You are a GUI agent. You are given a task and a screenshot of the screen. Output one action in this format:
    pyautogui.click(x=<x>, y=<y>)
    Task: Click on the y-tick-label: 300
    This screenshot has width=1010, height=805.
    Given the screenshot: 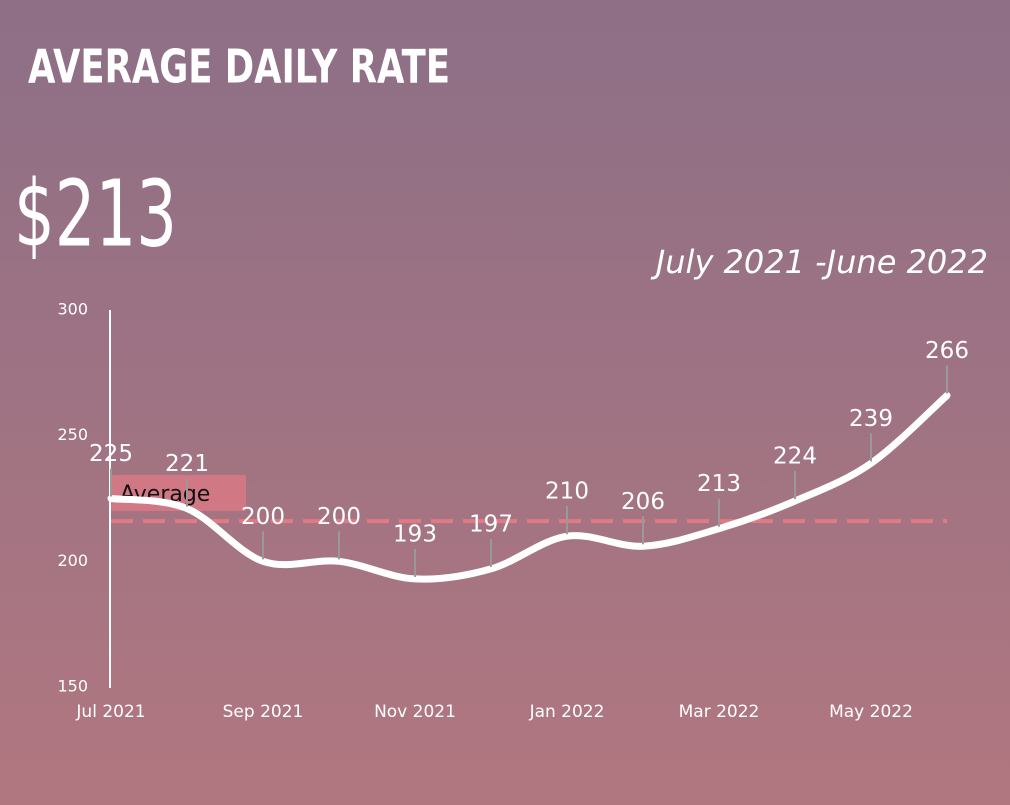 What is the action you would take?
    pyautogui.click(x=72, y=309)
    